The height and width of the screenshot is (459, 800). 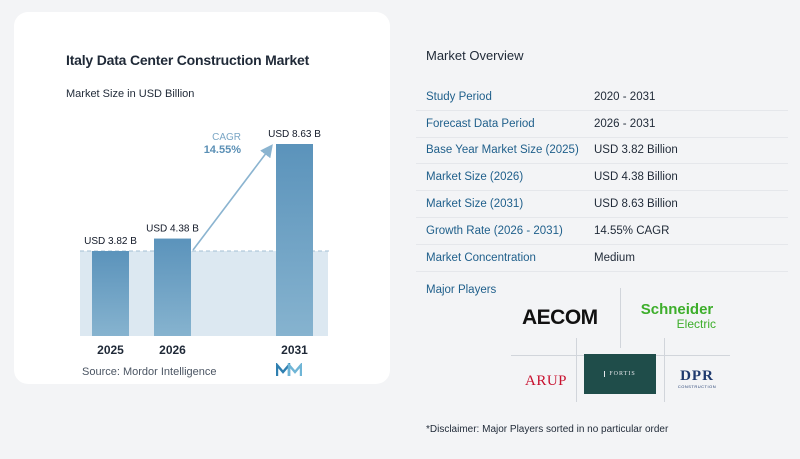 I want to click on row-value: USD 3.82 Billion, so click(x=636, y=150).